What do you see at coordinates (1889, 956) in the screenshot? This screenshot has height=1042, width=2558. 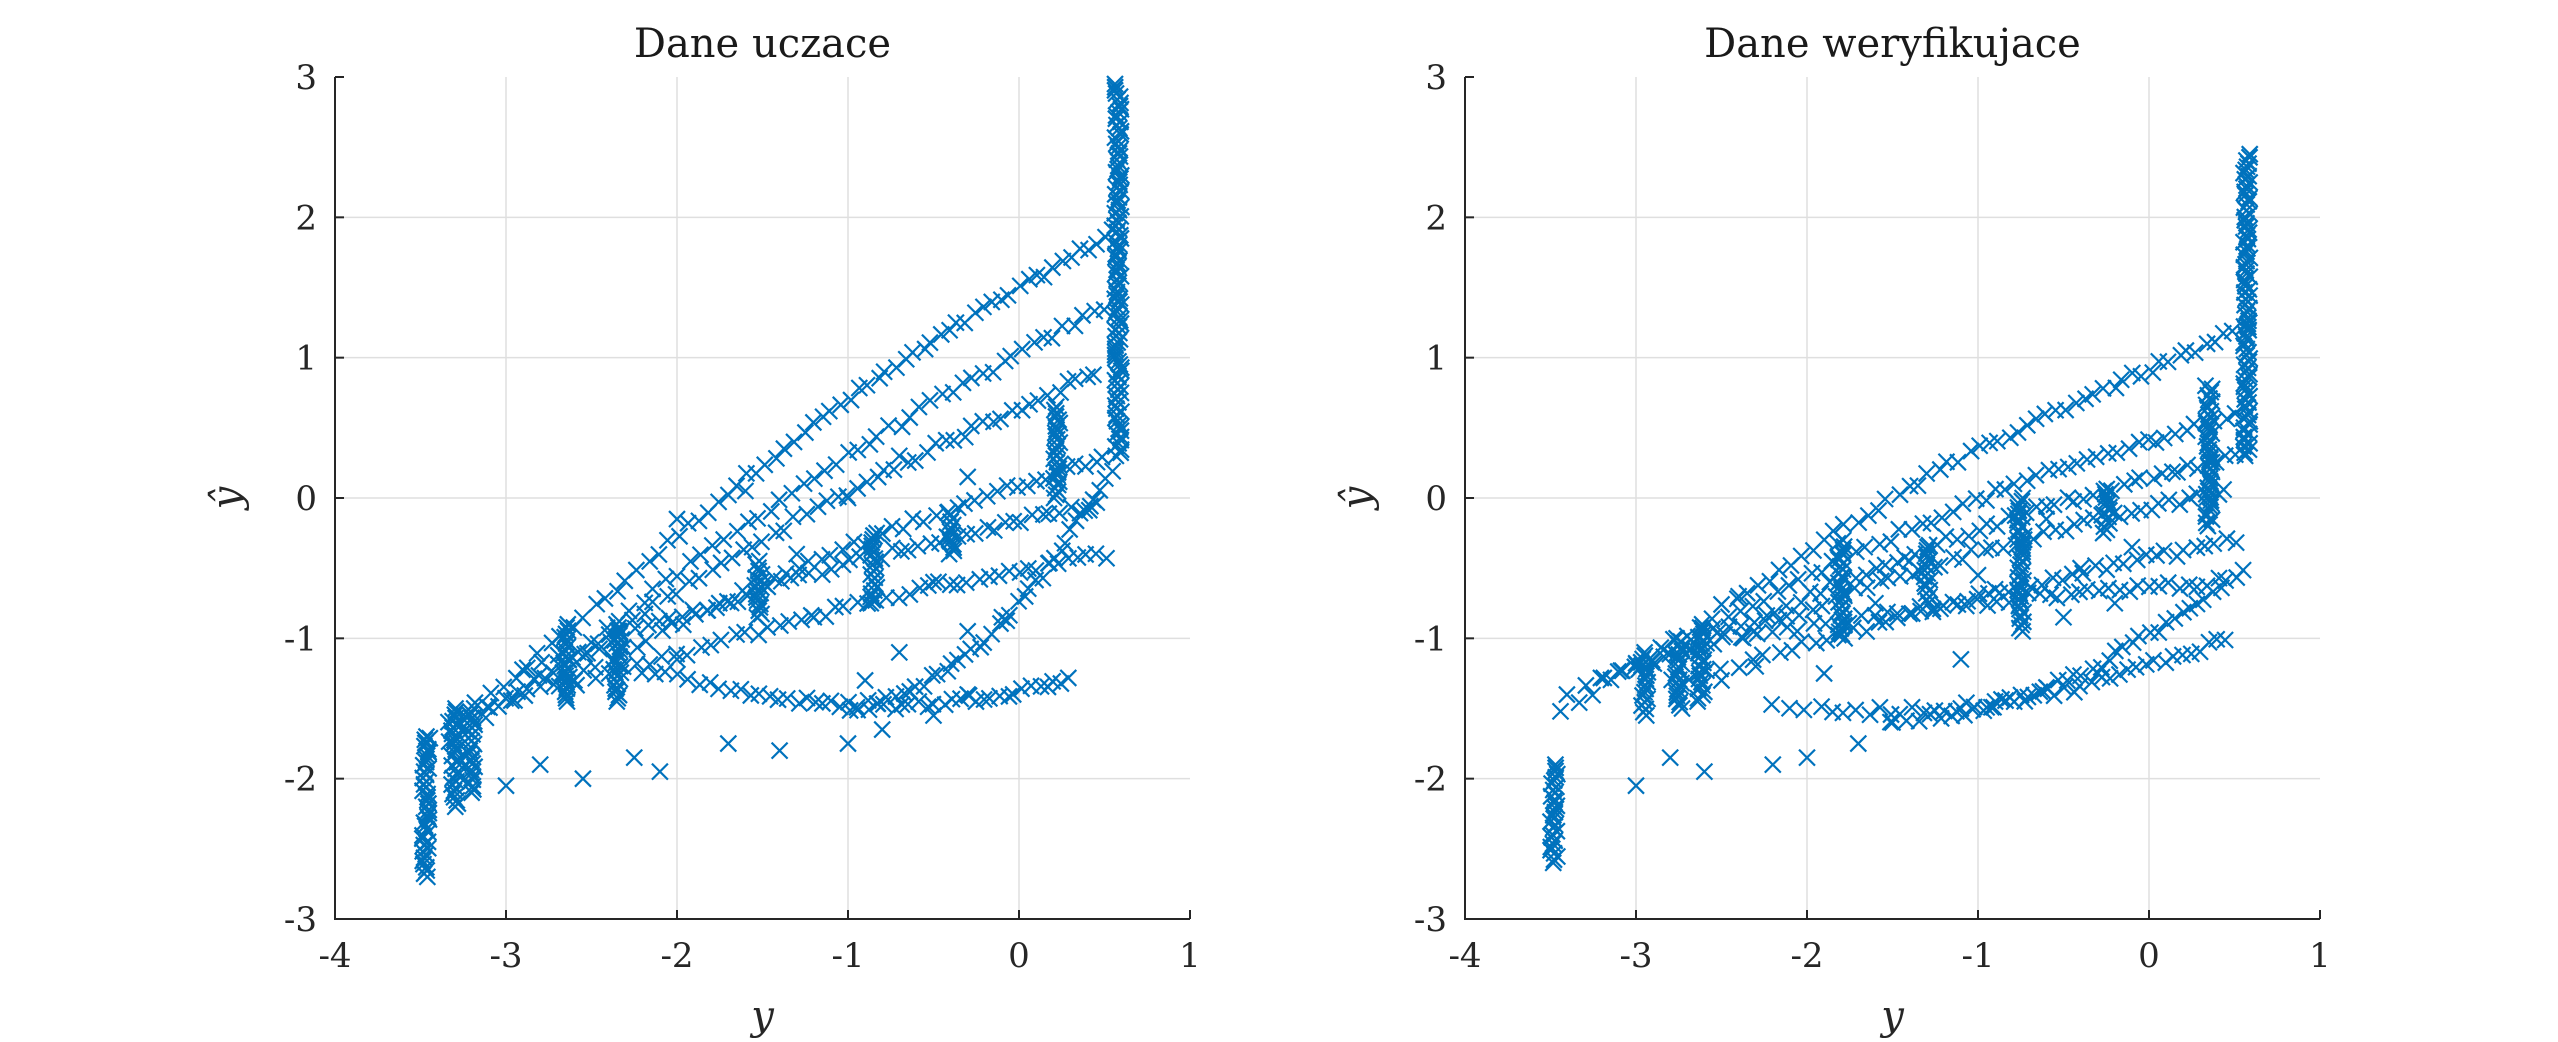 I see `x-tick-labels: -4 -3 -2 -1 0 1` at bounding box center [1889, 956].